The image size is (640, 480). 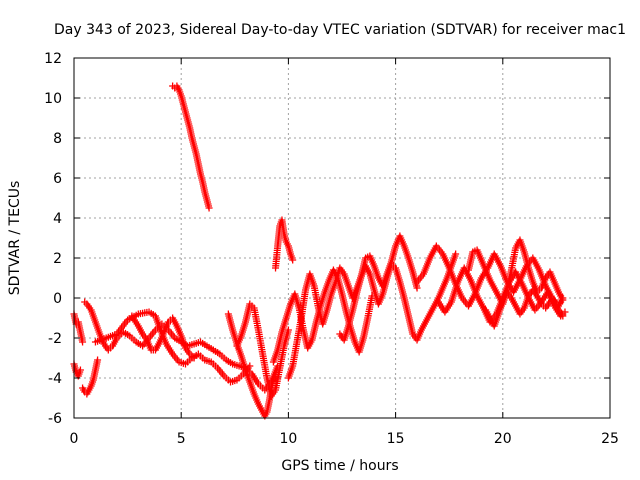 I want to click on y-axis-label: SDTVAR / TECUs, so click(x=15, y=238).